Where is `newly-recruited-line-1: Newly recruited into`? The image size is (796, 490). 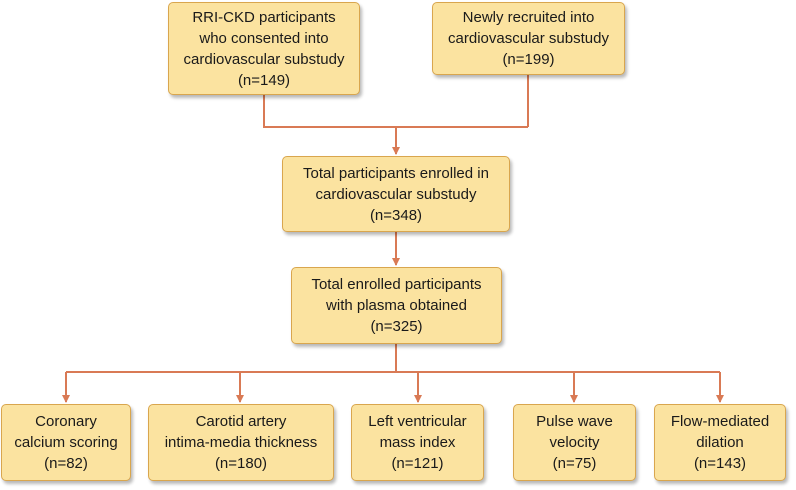
newly-recruited-line-1: Newly recruited into is located at coordinates (528, 17).